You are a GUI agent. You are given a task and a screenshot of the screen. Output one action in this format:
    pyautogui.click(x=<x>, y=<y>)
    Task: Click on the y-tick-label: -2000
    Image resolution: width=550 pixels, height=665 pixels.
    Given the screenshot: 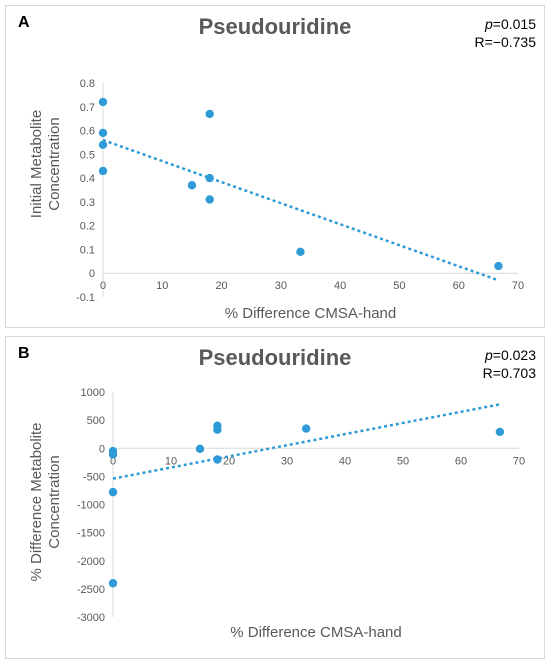 What is the action you would take?
    pyautogui.click(x=91, y=562)
    